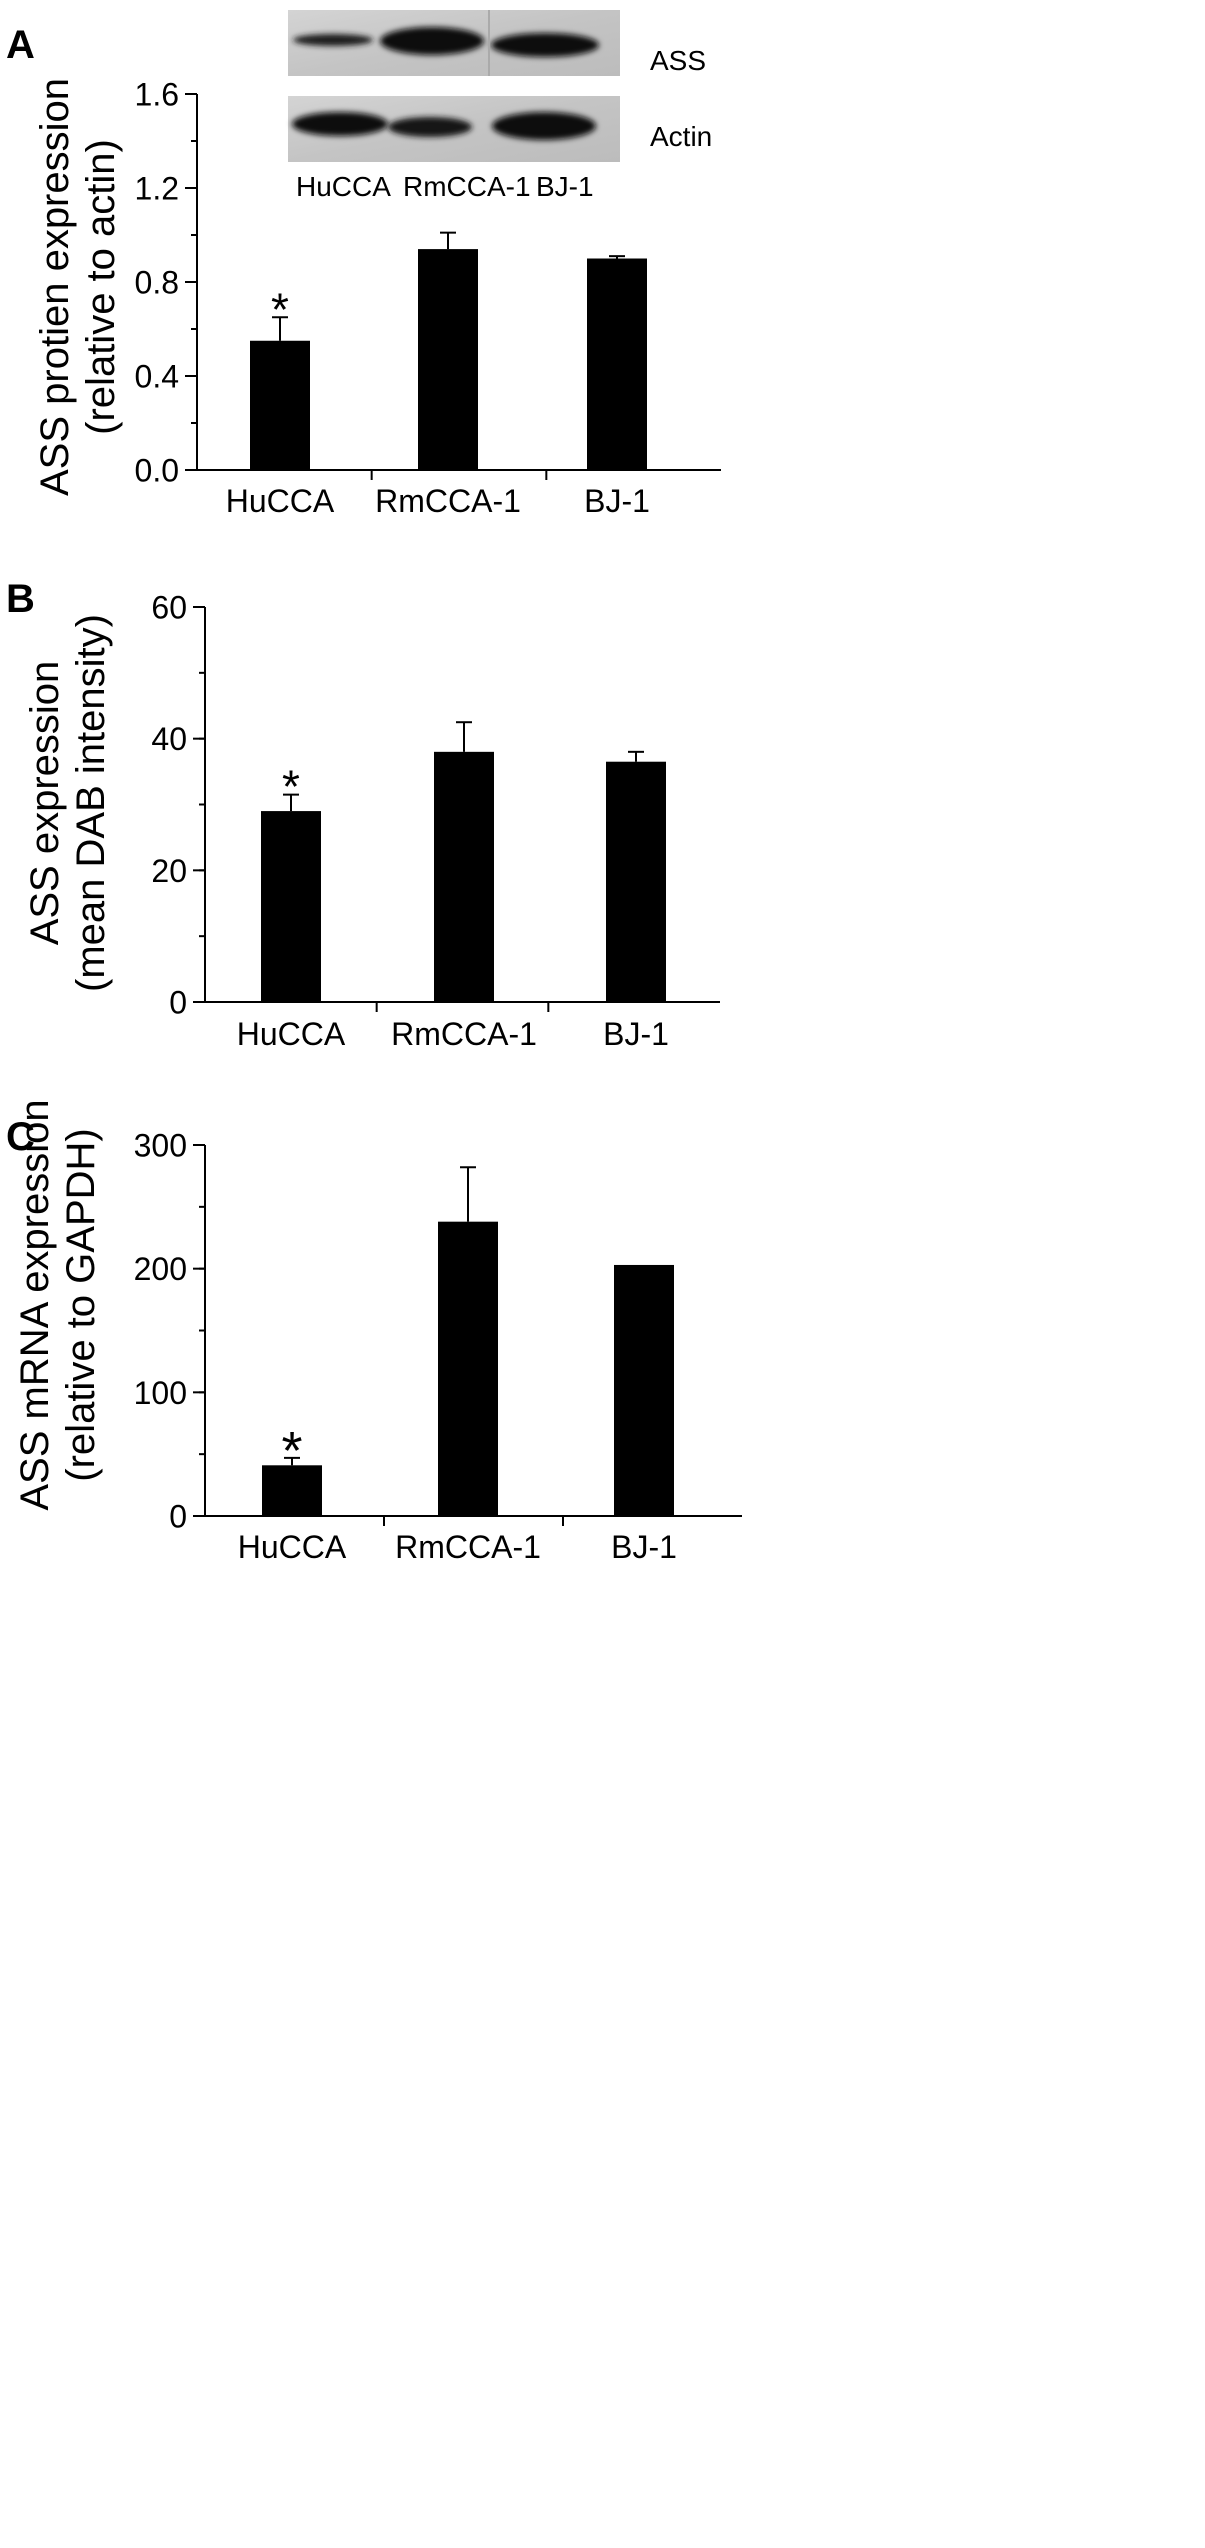 Image resolution: width=1205 pixels, height=2548 pixels. What do you see at coordinates (20, 45) in the screenshot?
I see `panel-a-label: A` at bounding box center [20, 45].